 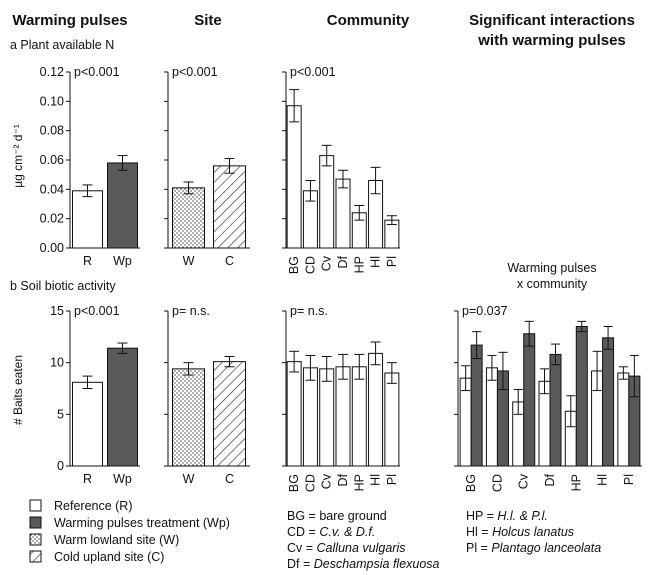 What do you see at coordinates (116, 540) in the screenshot?
I see `legend-label: Warm lowland site (W)` at bounding box center [116, 540].